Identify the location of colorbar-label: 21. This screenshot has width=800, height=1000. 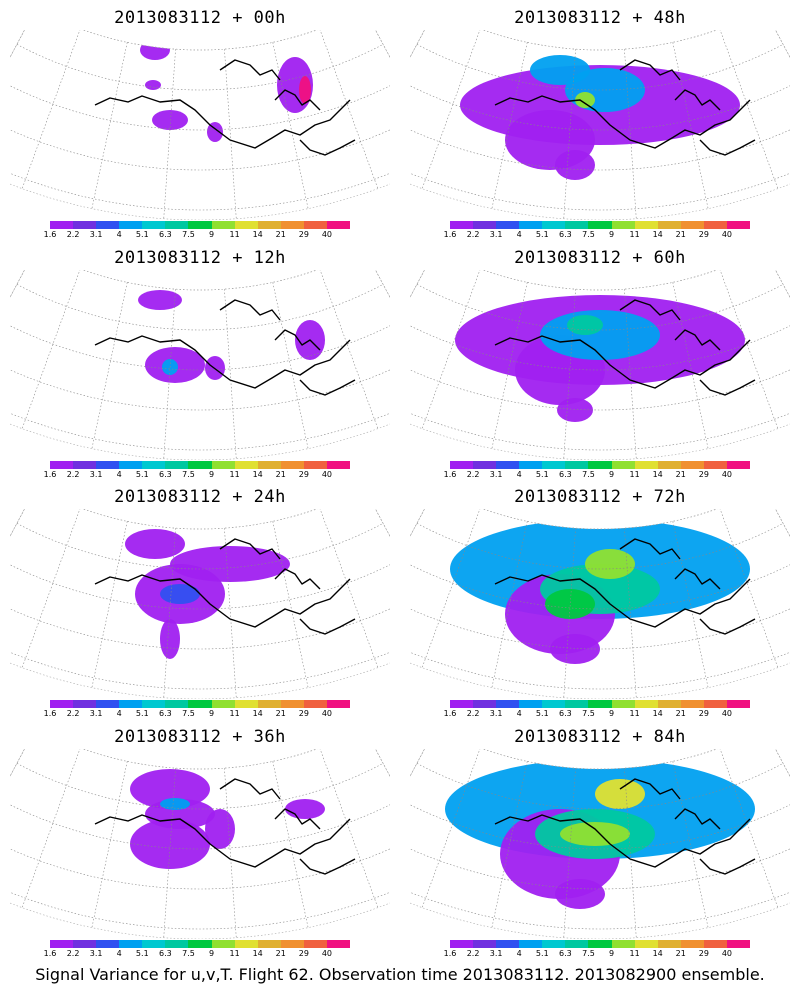
(280, 474).